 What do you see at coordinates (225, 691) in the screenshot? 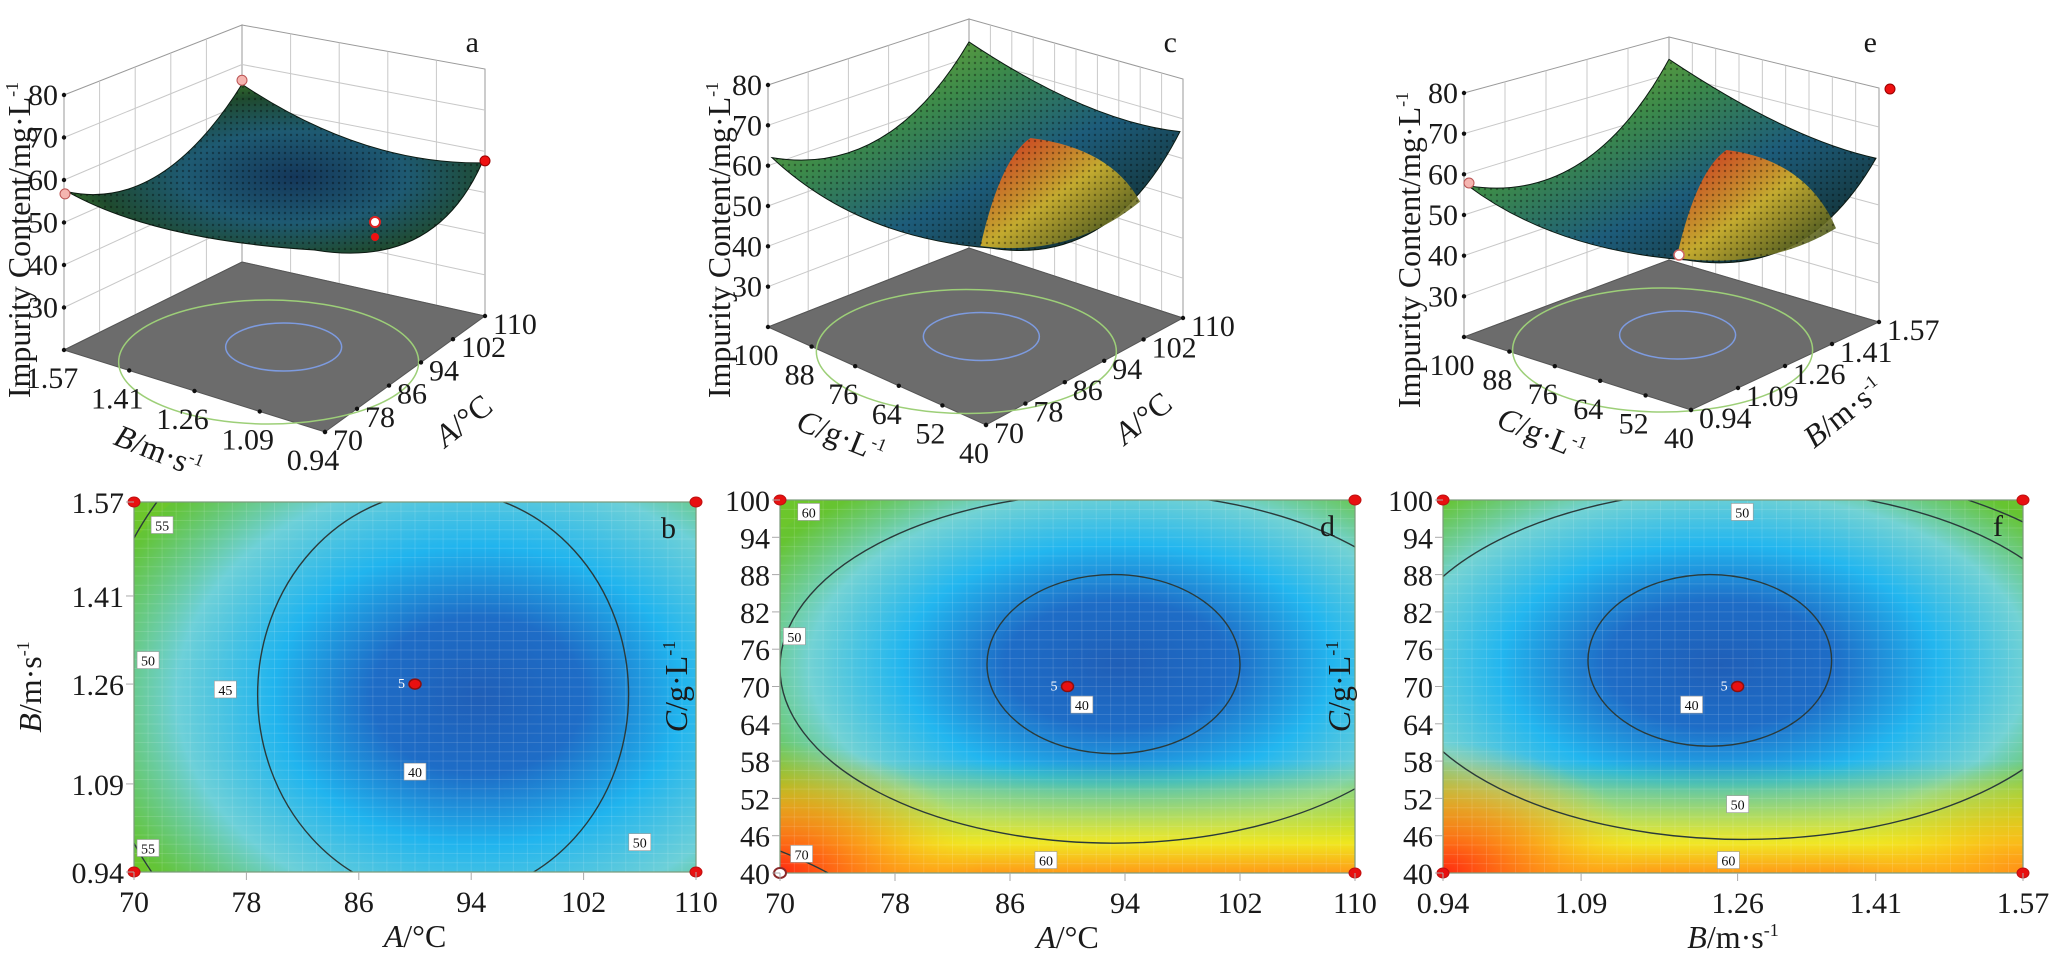
I see `contour-label: 45` at bounding box center [225, 691].